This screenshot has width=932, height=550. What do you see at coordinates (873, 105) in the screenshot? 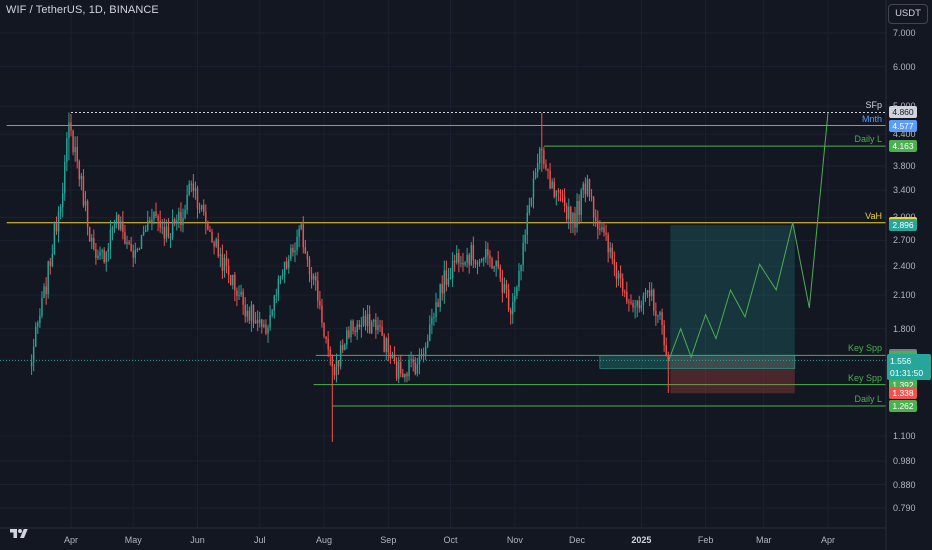
I see `level-label: SFp` at bounding box center [873, 105].